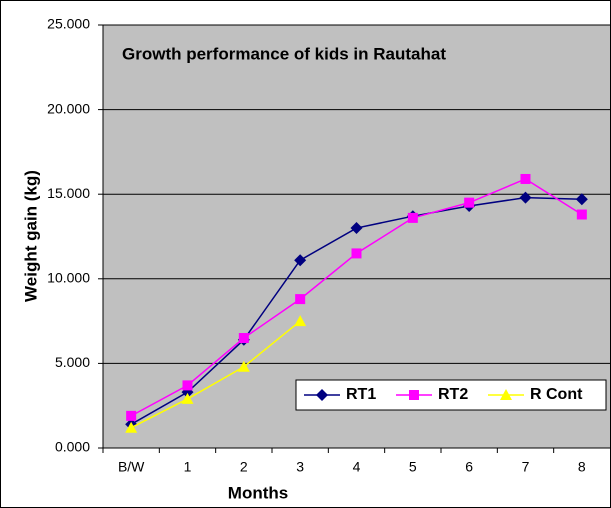 This screenshot has width=611, height=508. Describe the element at coordinates (284, 53) in the screenshot. I see `chart-title: Growth performance of kids in Rautahat` at that location.